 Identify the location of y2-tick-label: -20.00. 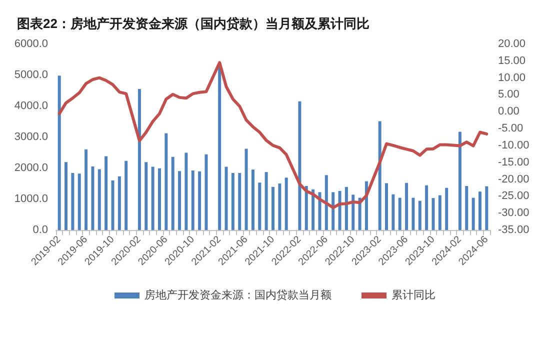
(514, 179).